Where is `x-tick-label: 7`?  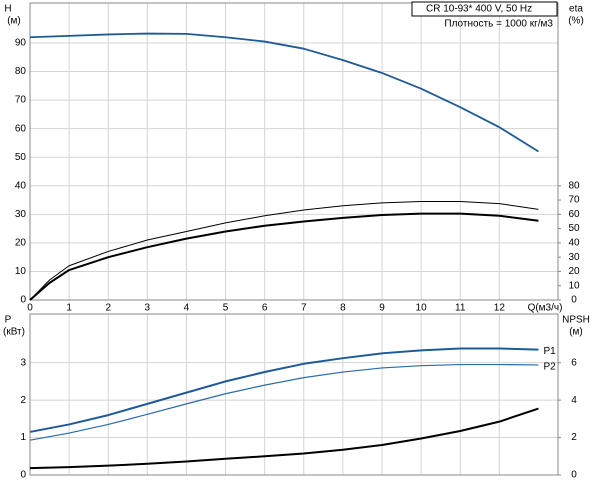 x-tick-label: 7 is located at coordinates (304, 308).